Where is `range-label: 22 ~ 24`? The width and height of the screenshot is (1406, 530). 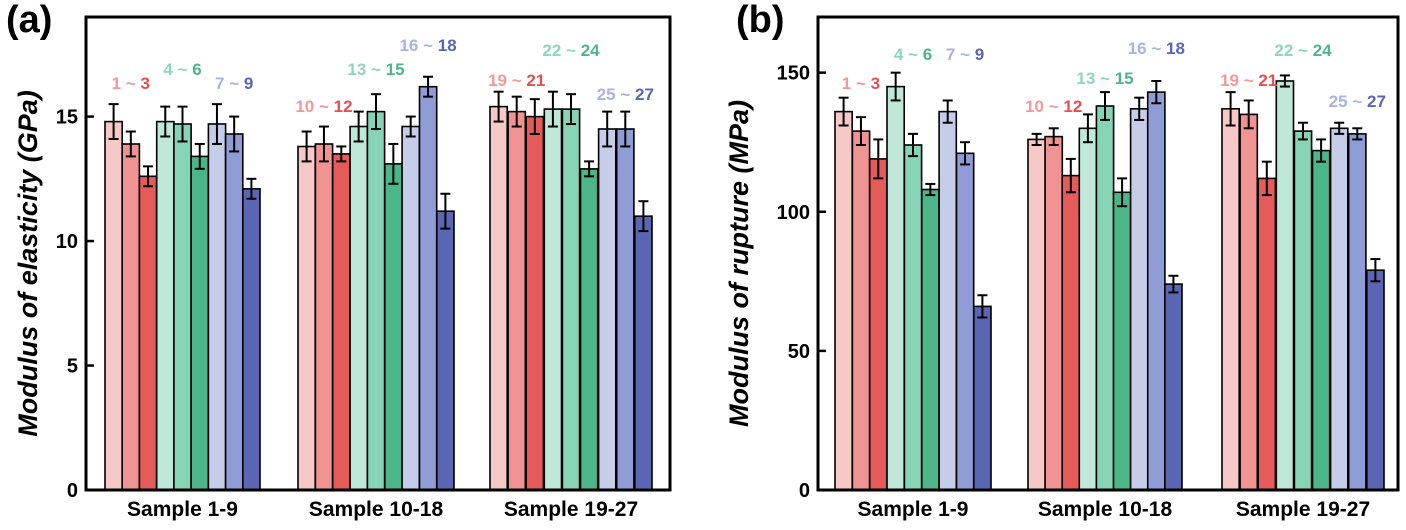 range-label: 22 ~ 24 is located at coordinates (1303, 50).